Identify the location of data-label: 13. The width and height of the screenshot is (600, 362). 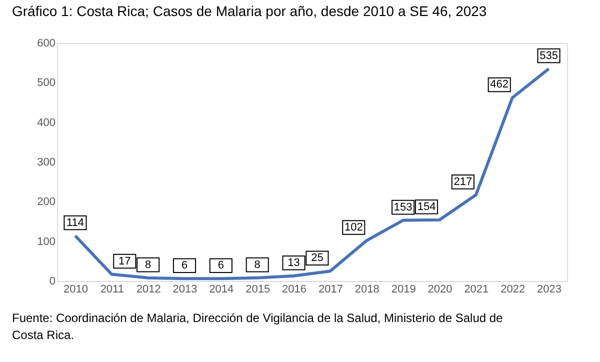
(294, 262).